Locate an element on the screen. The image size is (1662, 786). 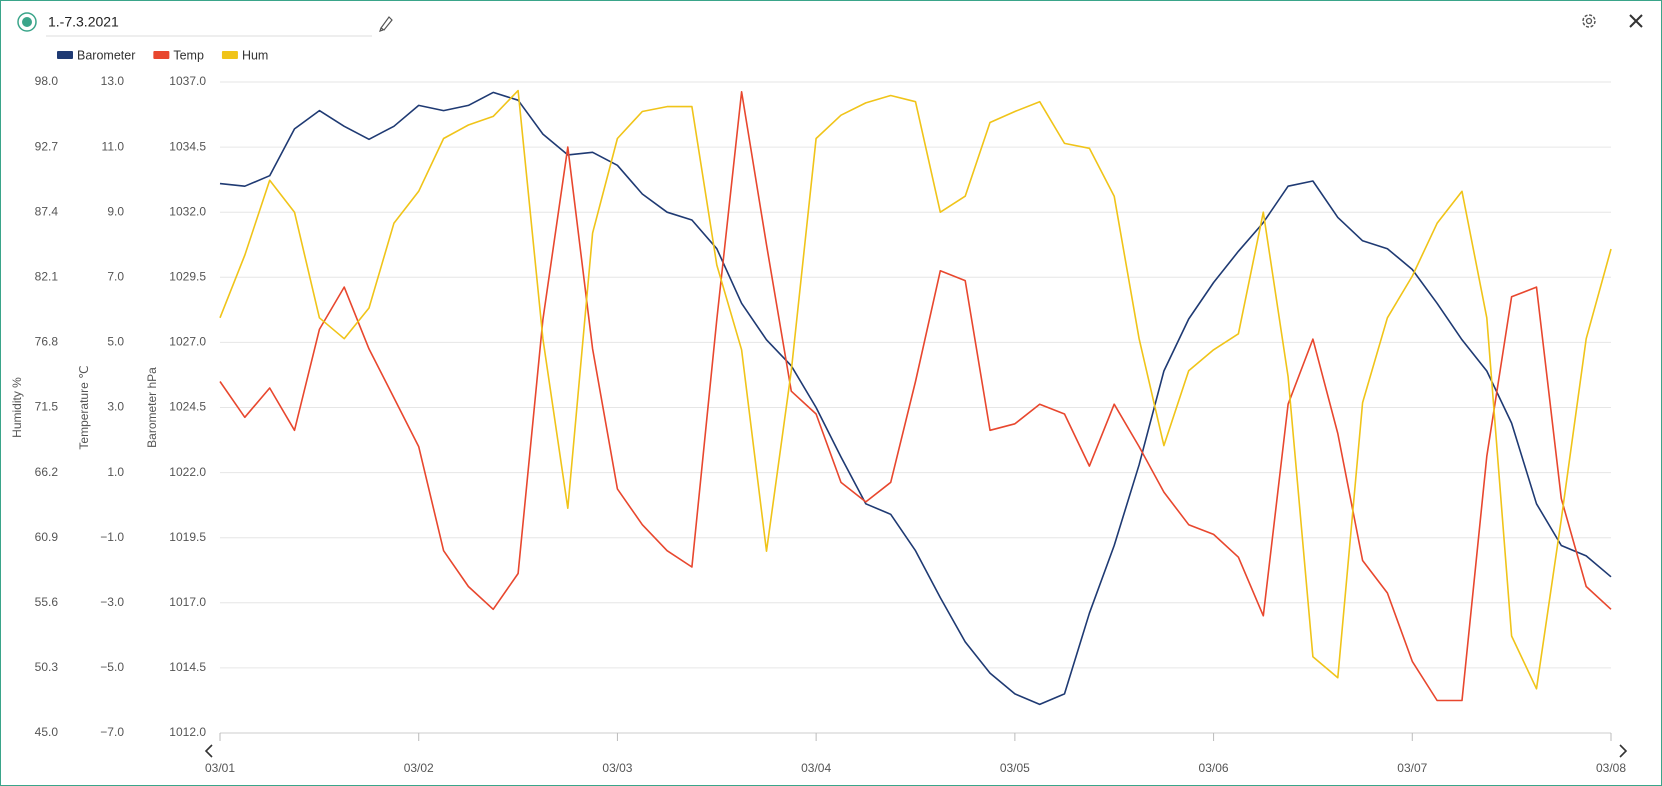
x-tick-label: 03/08 is located at coordinates (1611, 768).